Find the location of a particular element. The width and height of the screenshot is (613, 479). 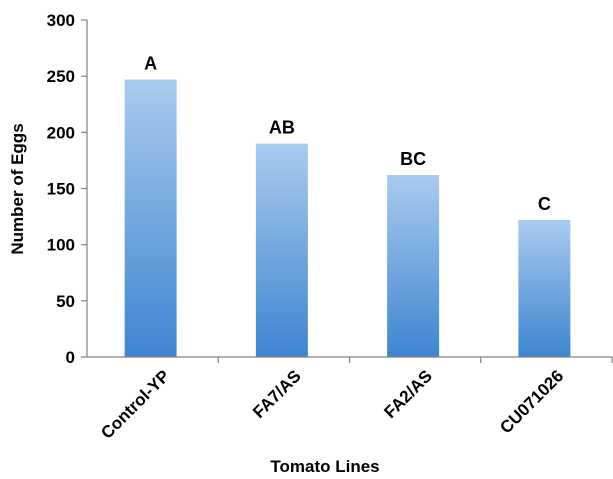

y-axis-ticks: 0 50 100 150 200 250 300 is located at coordinates (67, 189).